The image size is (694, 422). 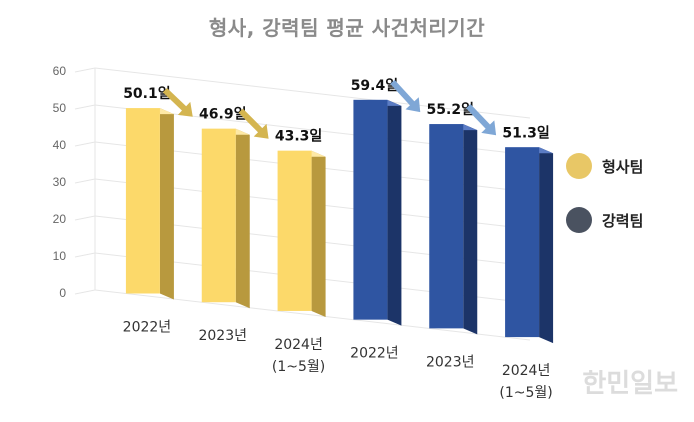 What do you see at coordinates (347, 28) in the screenshot?
I see `chart-title: 형사, 강력팀 평균 사건처리기간` at bounding box center [347, 28].